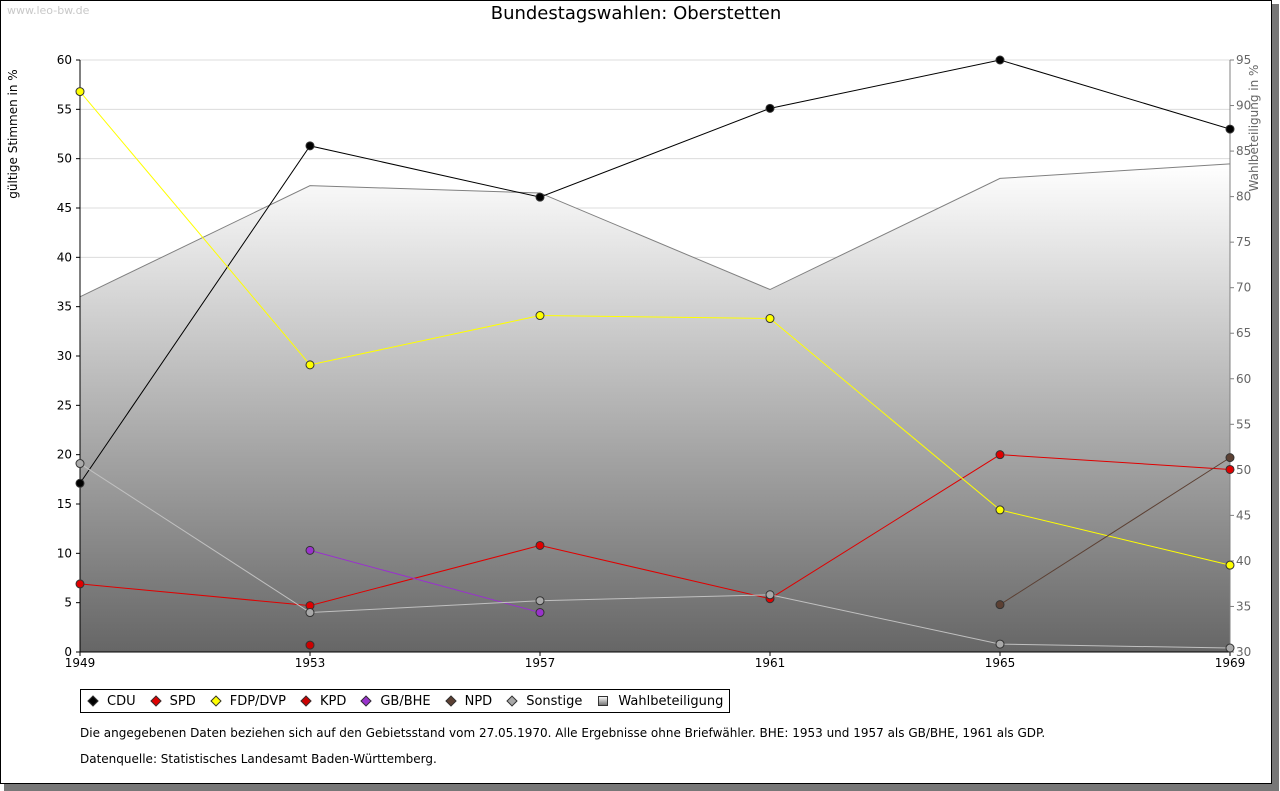 This screenshot has height=791, width=1280. I want to click on y2-tick-label: 30, so click(1243, 652).